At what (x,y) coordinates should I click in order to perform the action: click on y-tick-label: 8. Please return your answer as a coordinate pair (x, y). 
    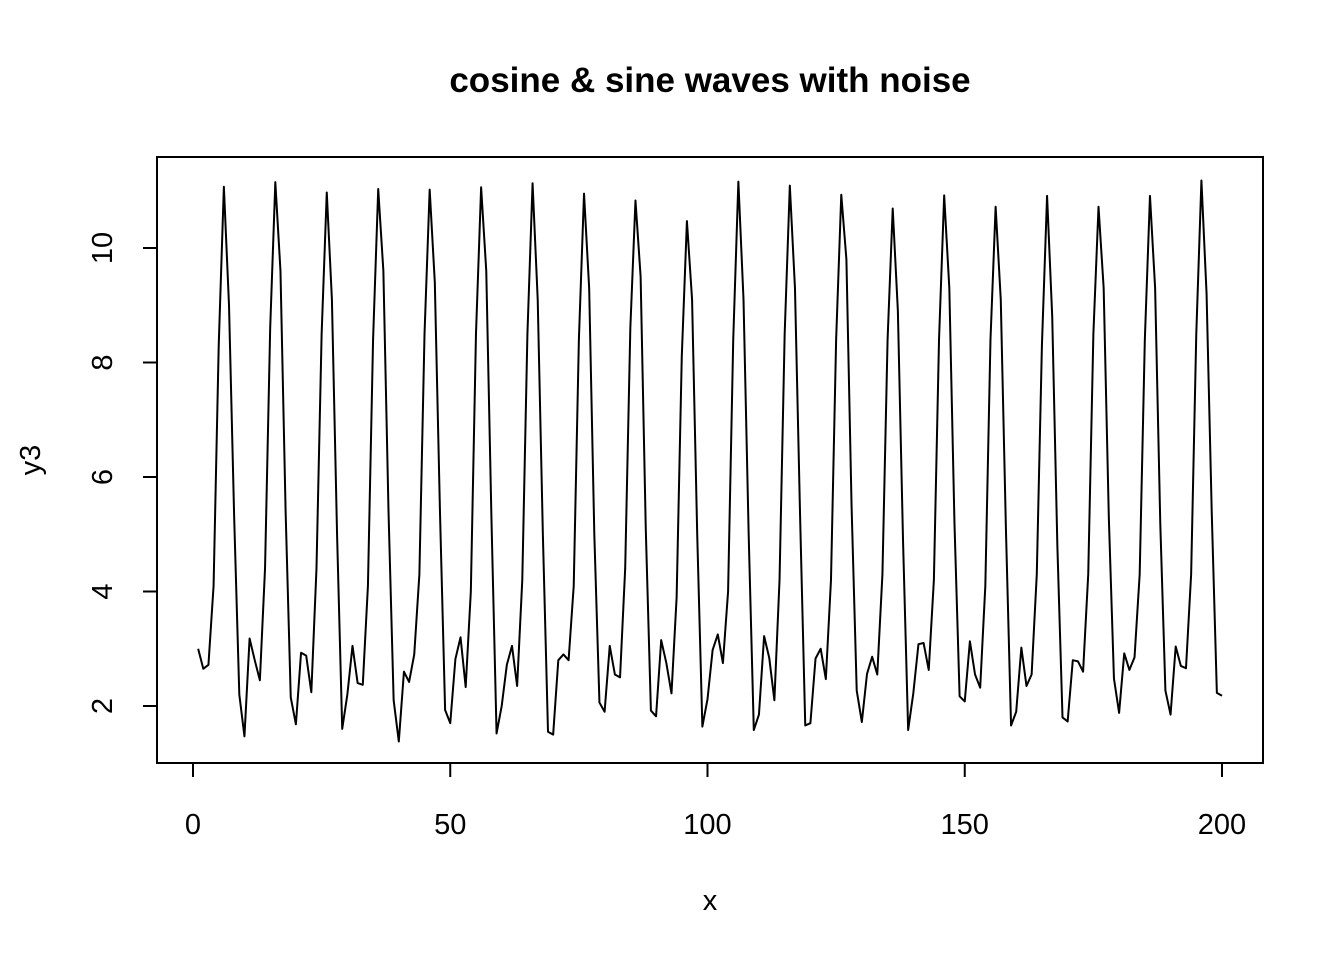
    Looking at the image, I should click on (103, 362).